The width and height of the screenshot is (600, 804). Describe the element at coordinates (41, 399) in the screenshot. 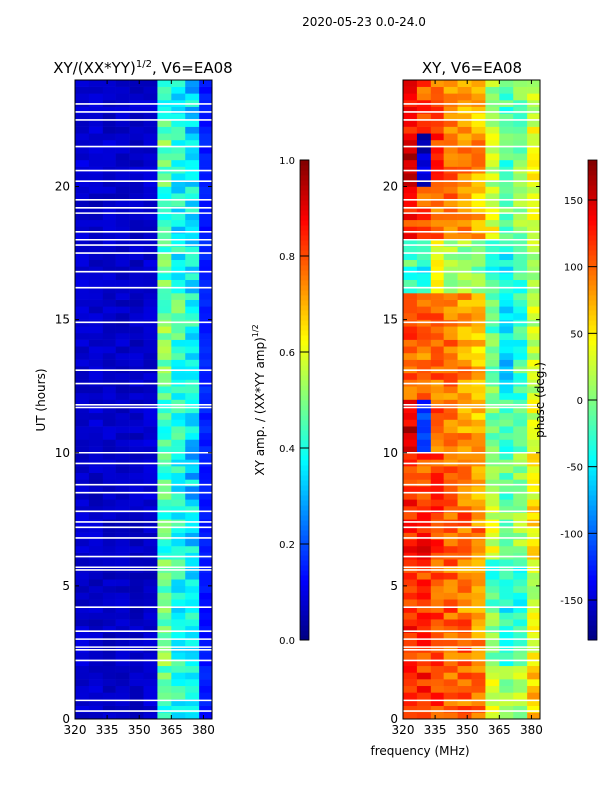

I see `y-axis-label: UT (hours)` at that location.